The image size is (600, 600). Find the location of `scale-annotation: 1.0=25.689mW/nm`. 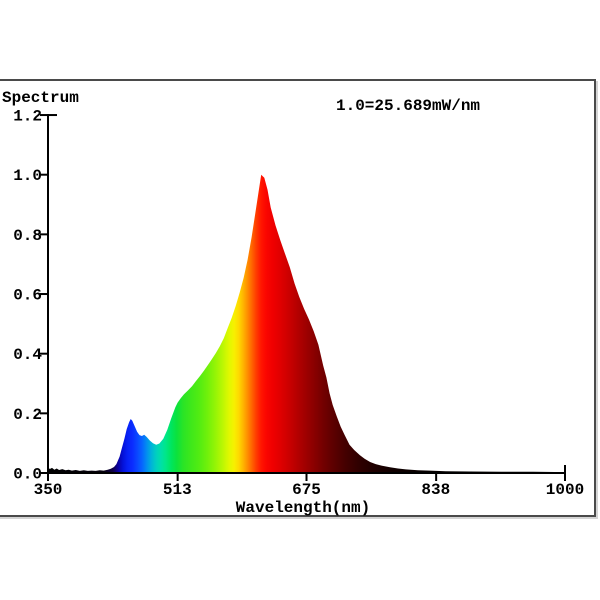

scale-annotation: 1.0=25.689mW/nm is located at coordinates (408, 106).